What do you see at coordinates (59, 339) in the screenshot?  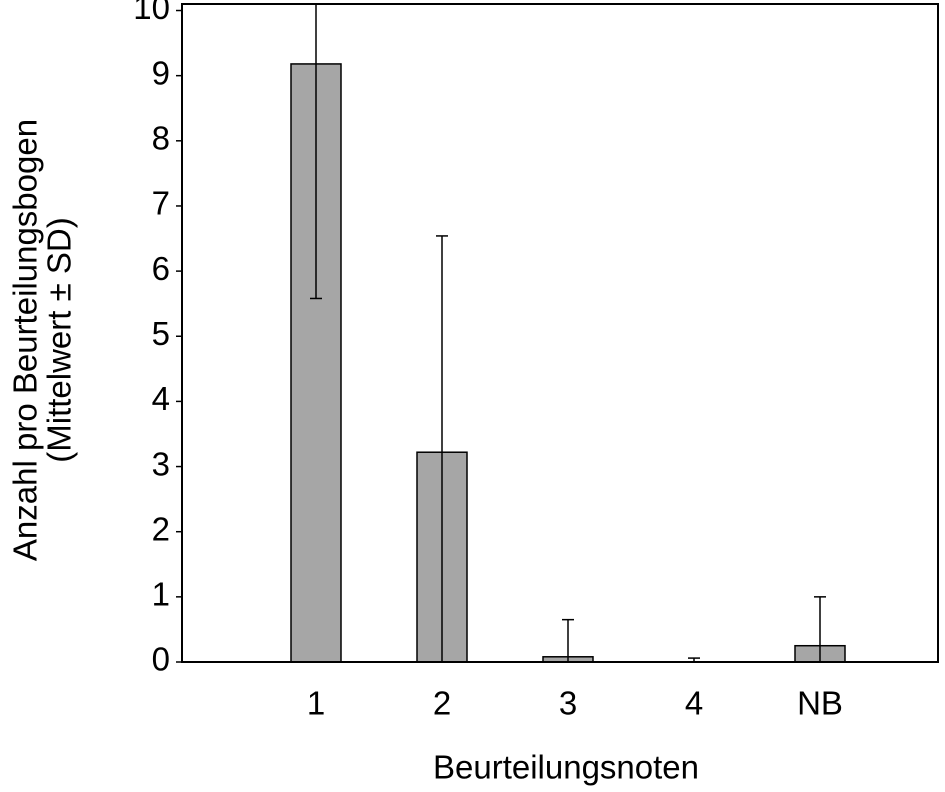 I see `y-axis-title-line: (Mittelwert ± SD)` at bounding box center [59, 339].